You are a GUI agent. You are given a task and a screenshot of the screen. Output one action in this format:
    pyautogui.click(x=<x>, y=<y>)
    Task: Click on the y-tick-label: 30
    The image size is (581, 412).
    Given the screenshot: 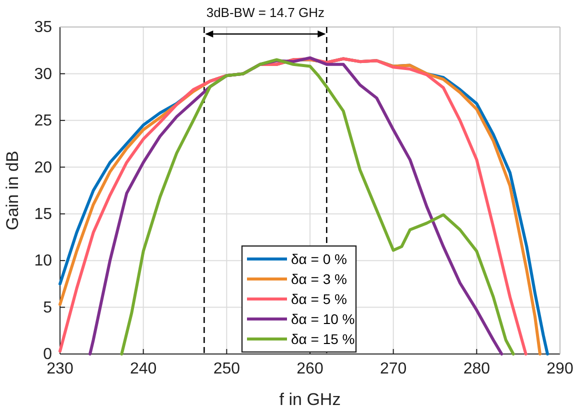 What is the action you would take?
    pyautogui.click(x=43, y=74)
    